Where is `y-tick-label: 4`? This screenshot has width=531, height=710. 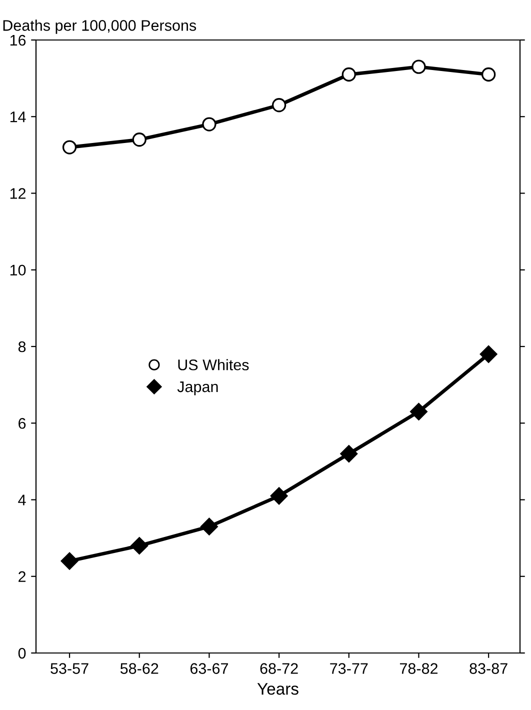
y-tick-label: 4 is located at coordinates (22, 500).